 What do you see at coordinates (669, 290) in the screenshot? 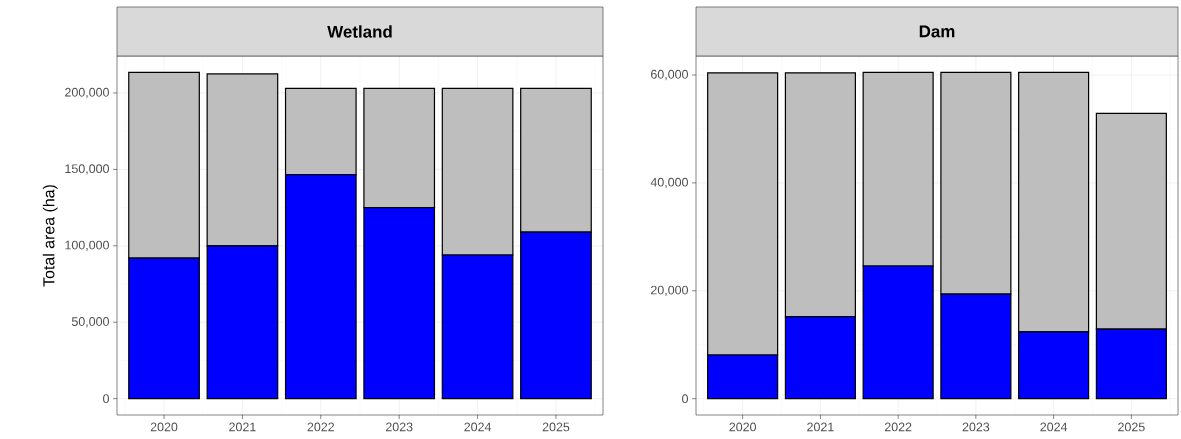
I see `y-tick-label: 20,000` at bounding box center [669, 290].